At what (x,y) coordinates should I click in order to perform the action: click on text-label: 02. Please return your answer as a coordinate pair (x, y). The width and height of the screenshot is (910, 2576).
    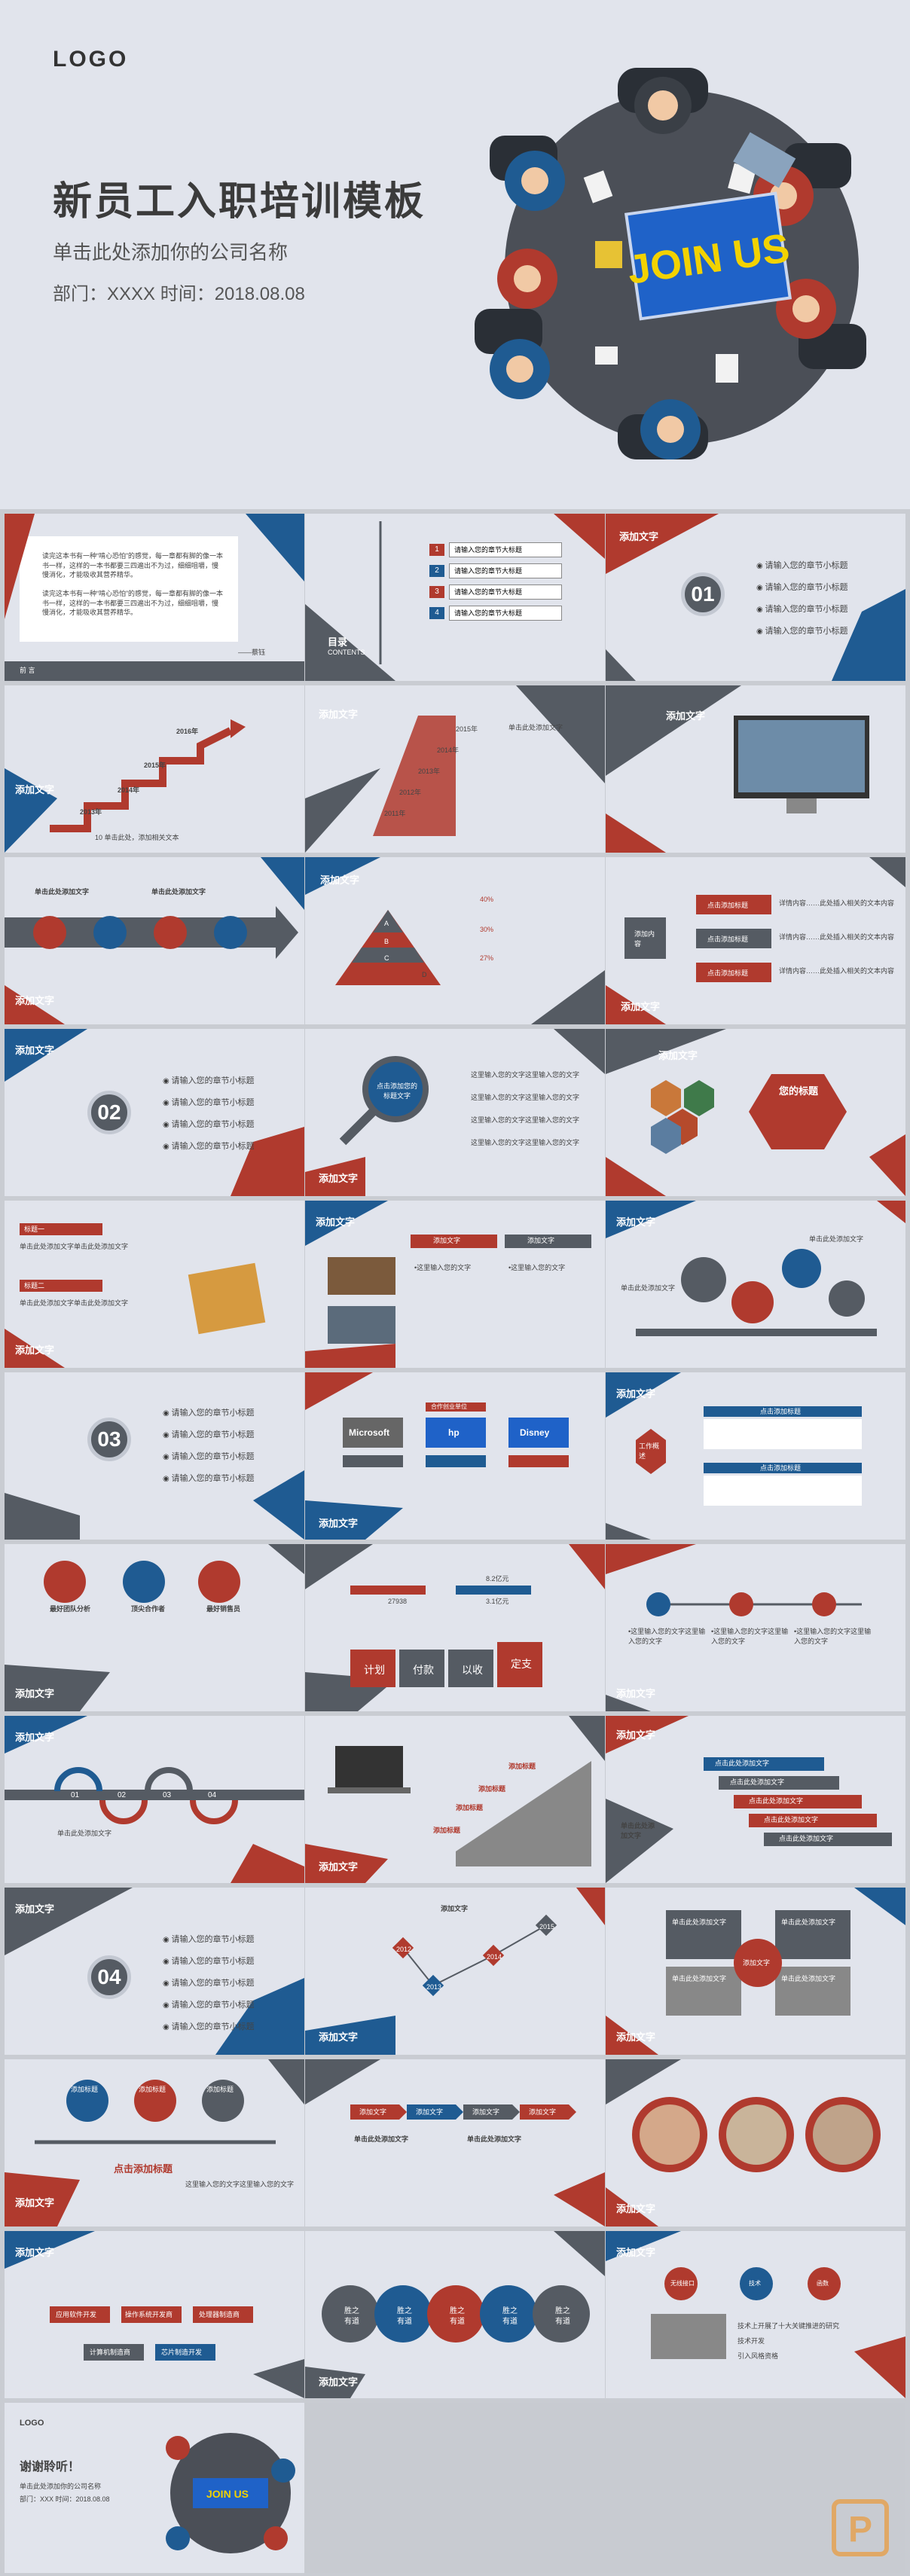
    Looking at the image, I should click on (122, 1795).